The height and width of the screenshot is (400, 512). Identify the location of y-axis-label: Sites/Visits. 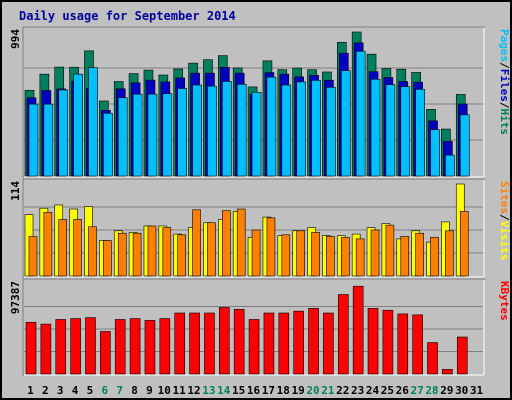
(504, 221).